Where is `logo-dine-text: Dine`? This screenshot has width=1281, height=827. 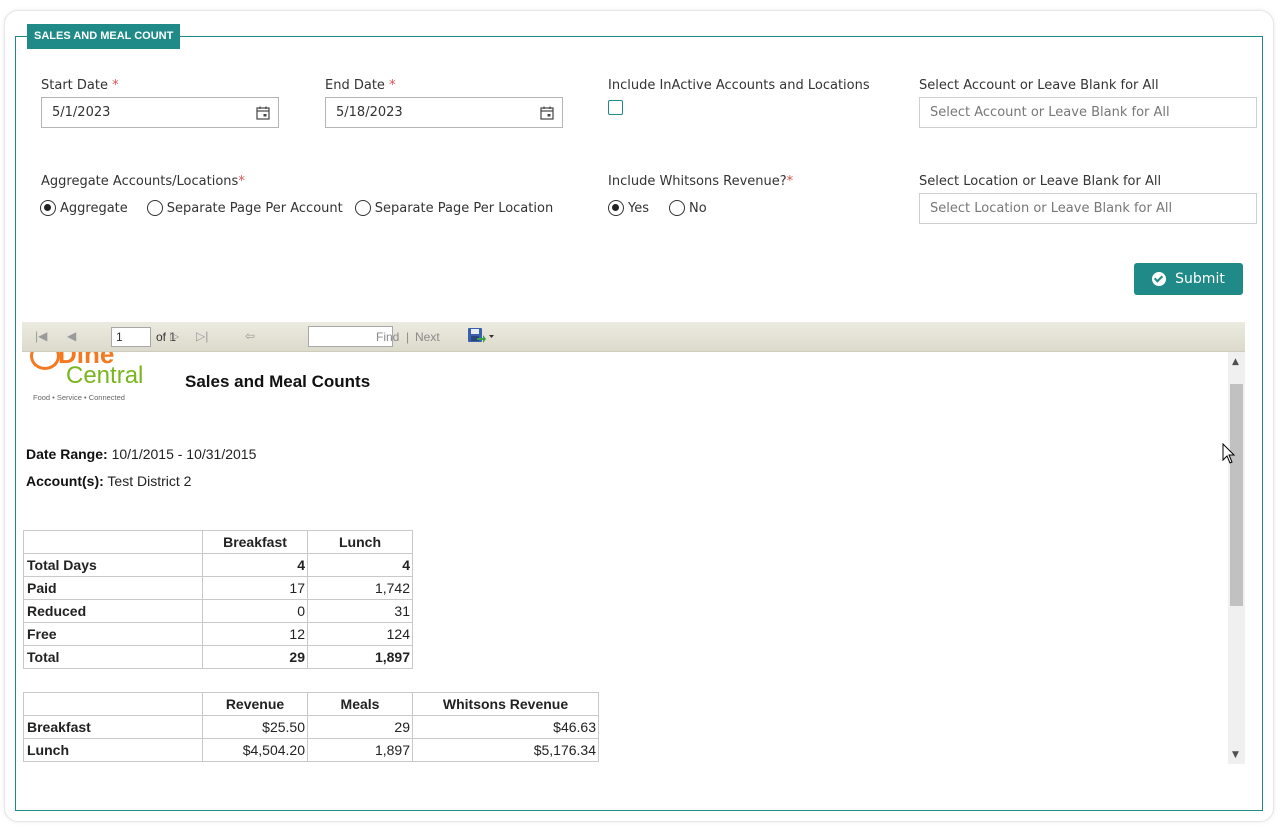
logo-dine-text: Dine is located at coordinates (86, 360).